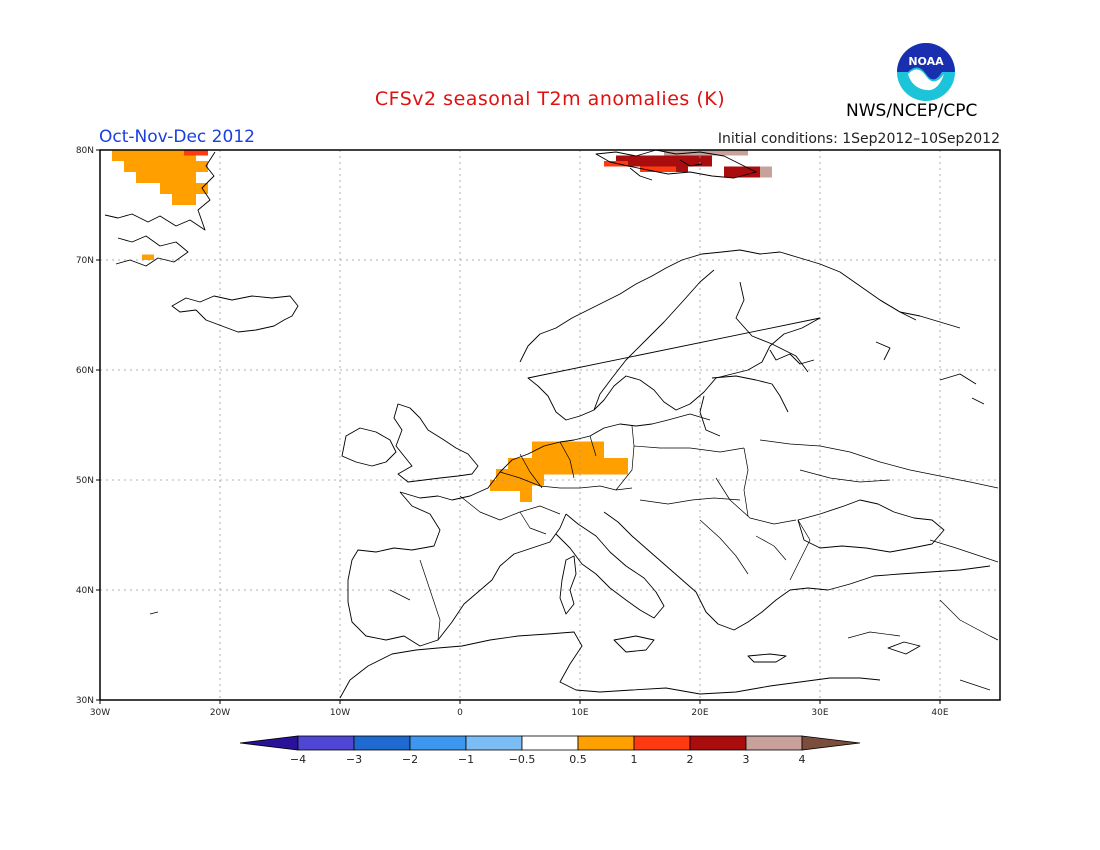  What do you see at coordinates (522, 759) in the screenshot?
I see `colorbar-label: −0.5` at bounding box center [522, 759].